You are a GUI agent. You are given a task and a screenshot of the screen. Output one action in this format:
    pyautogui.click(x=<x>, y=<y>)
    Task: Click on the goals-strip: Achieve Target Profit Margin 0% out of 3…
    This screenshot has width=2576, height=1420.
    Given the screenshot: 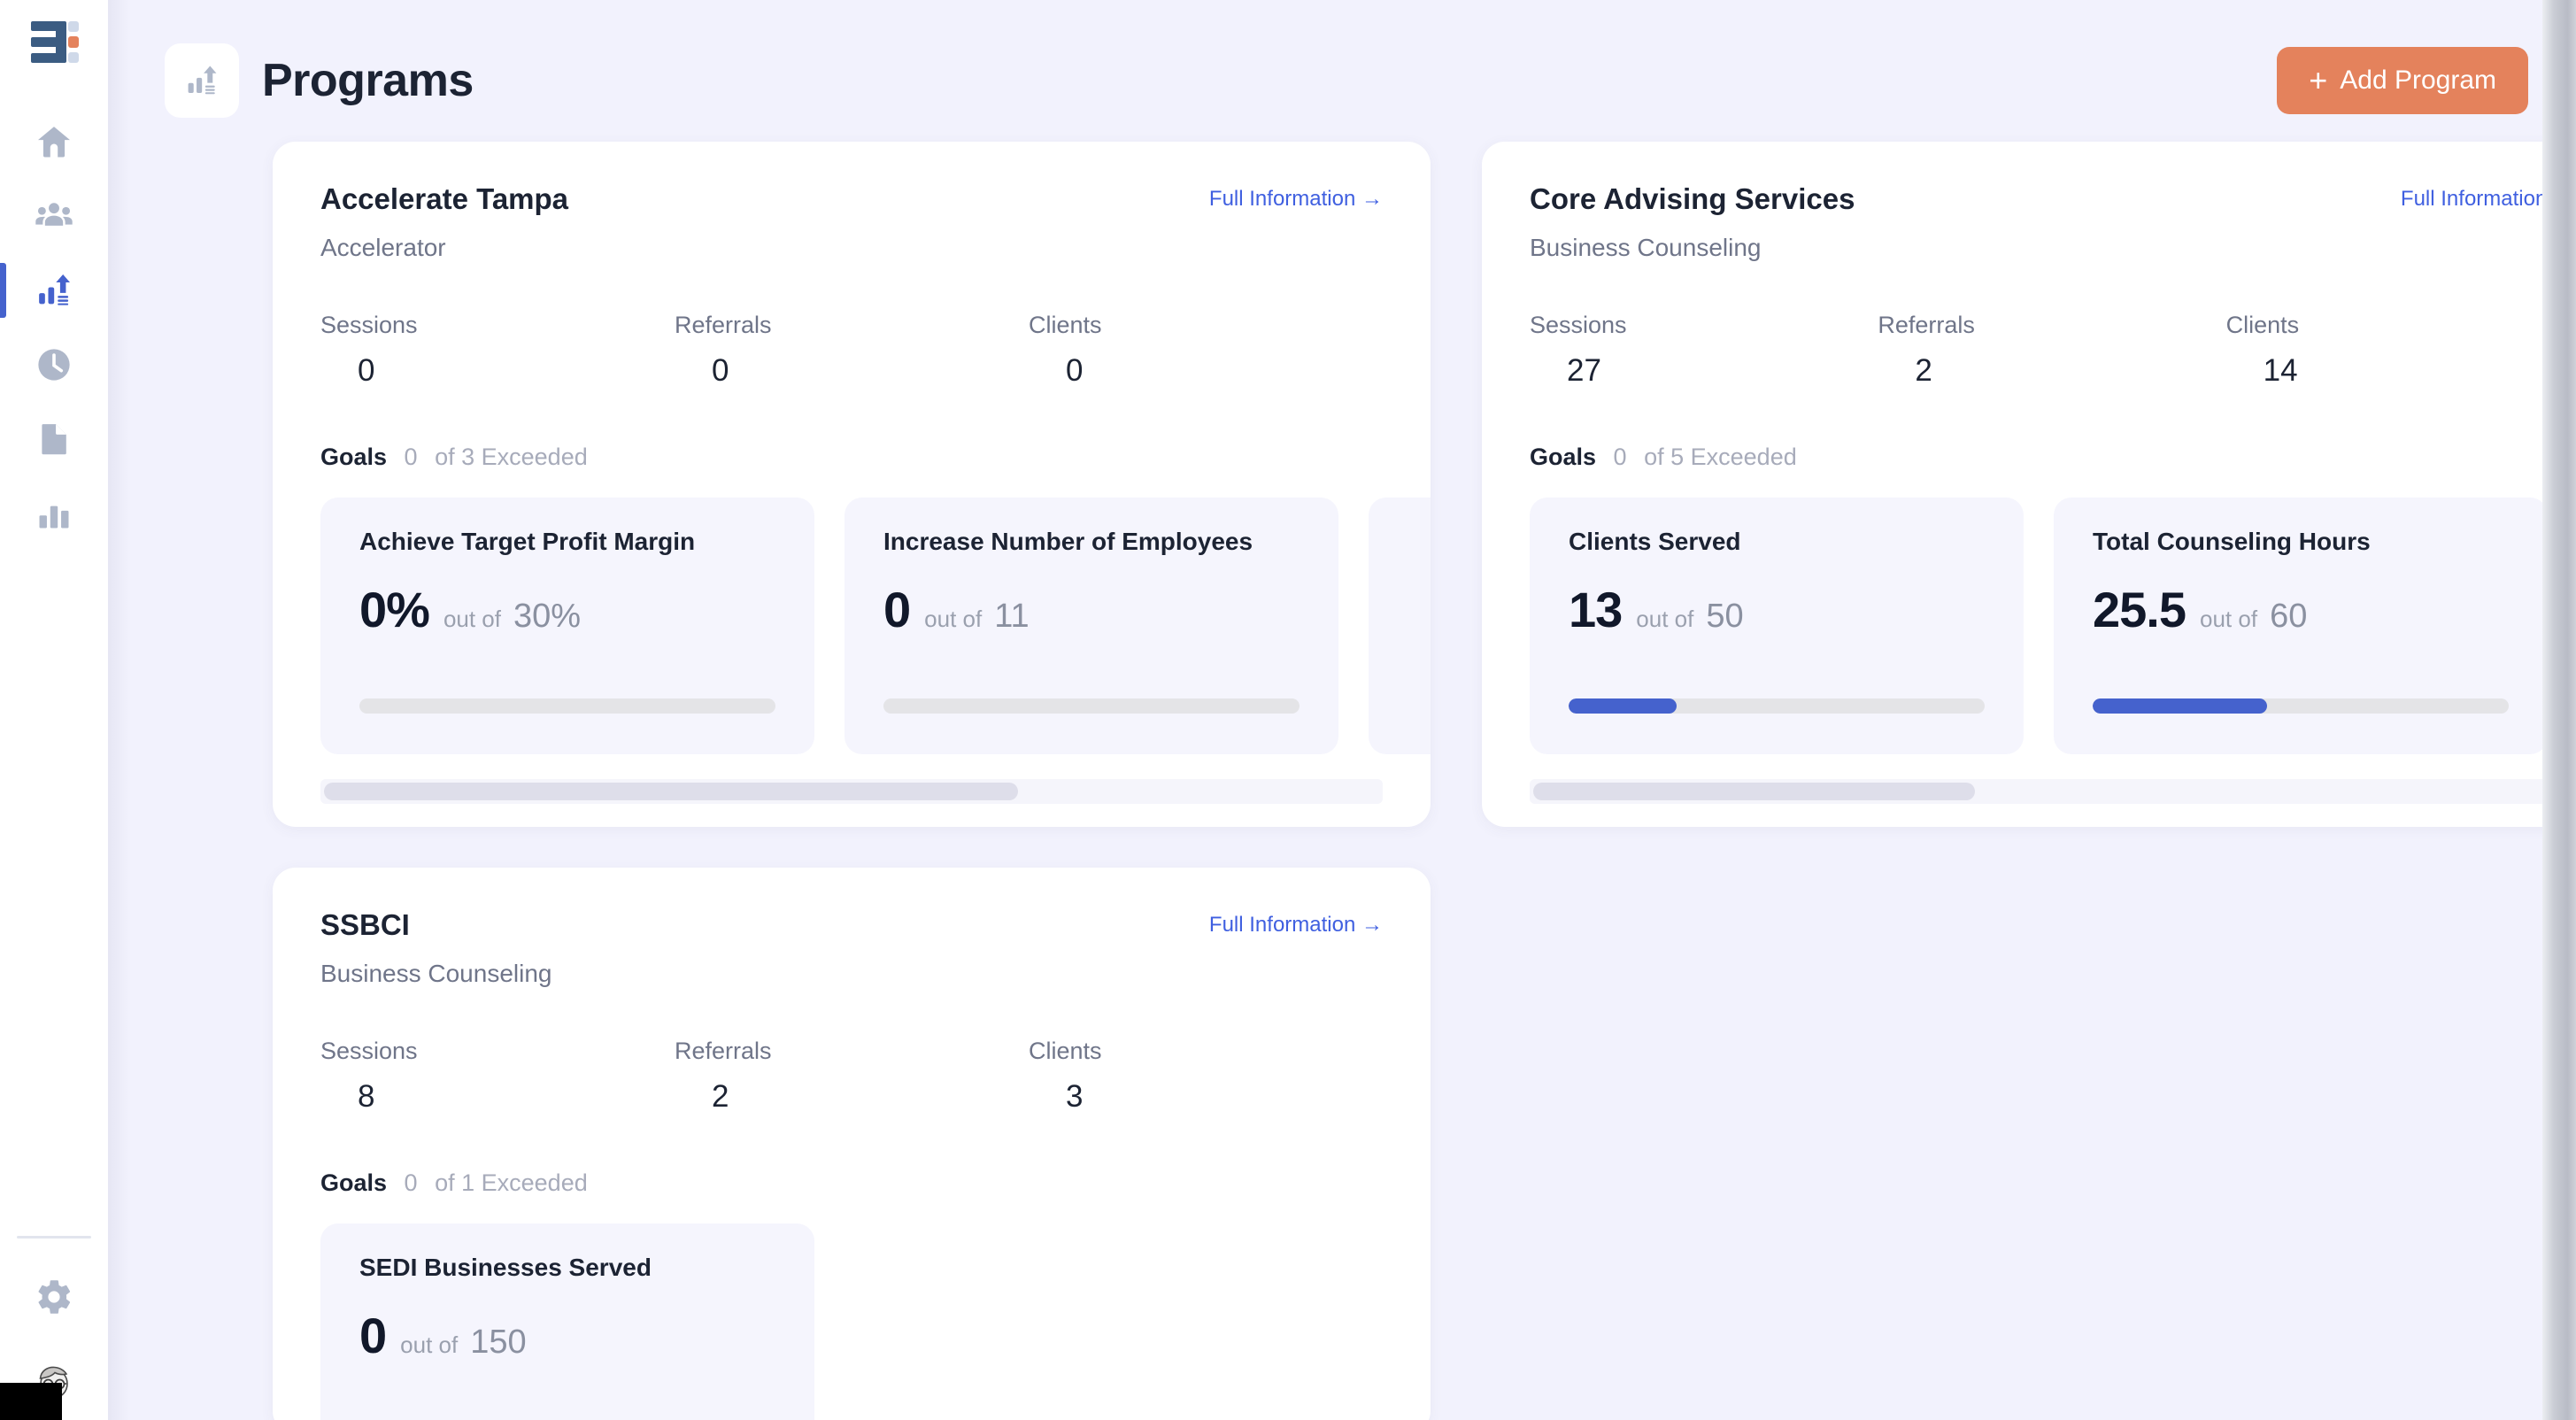 What is the action you would take?
    pyautogui.click(x=852, y=626)
    